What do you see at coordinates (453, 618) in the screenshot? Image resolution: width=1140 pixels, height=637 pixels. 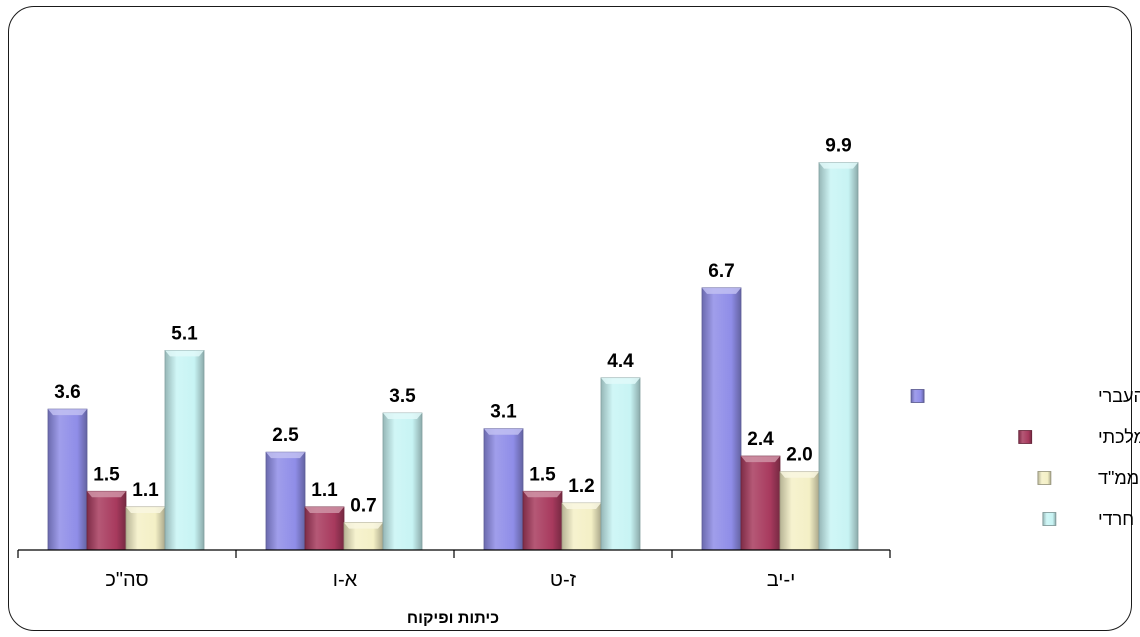 I see `x-axis-title: כיתות ופיקוח` at bounding box center [453, 618].